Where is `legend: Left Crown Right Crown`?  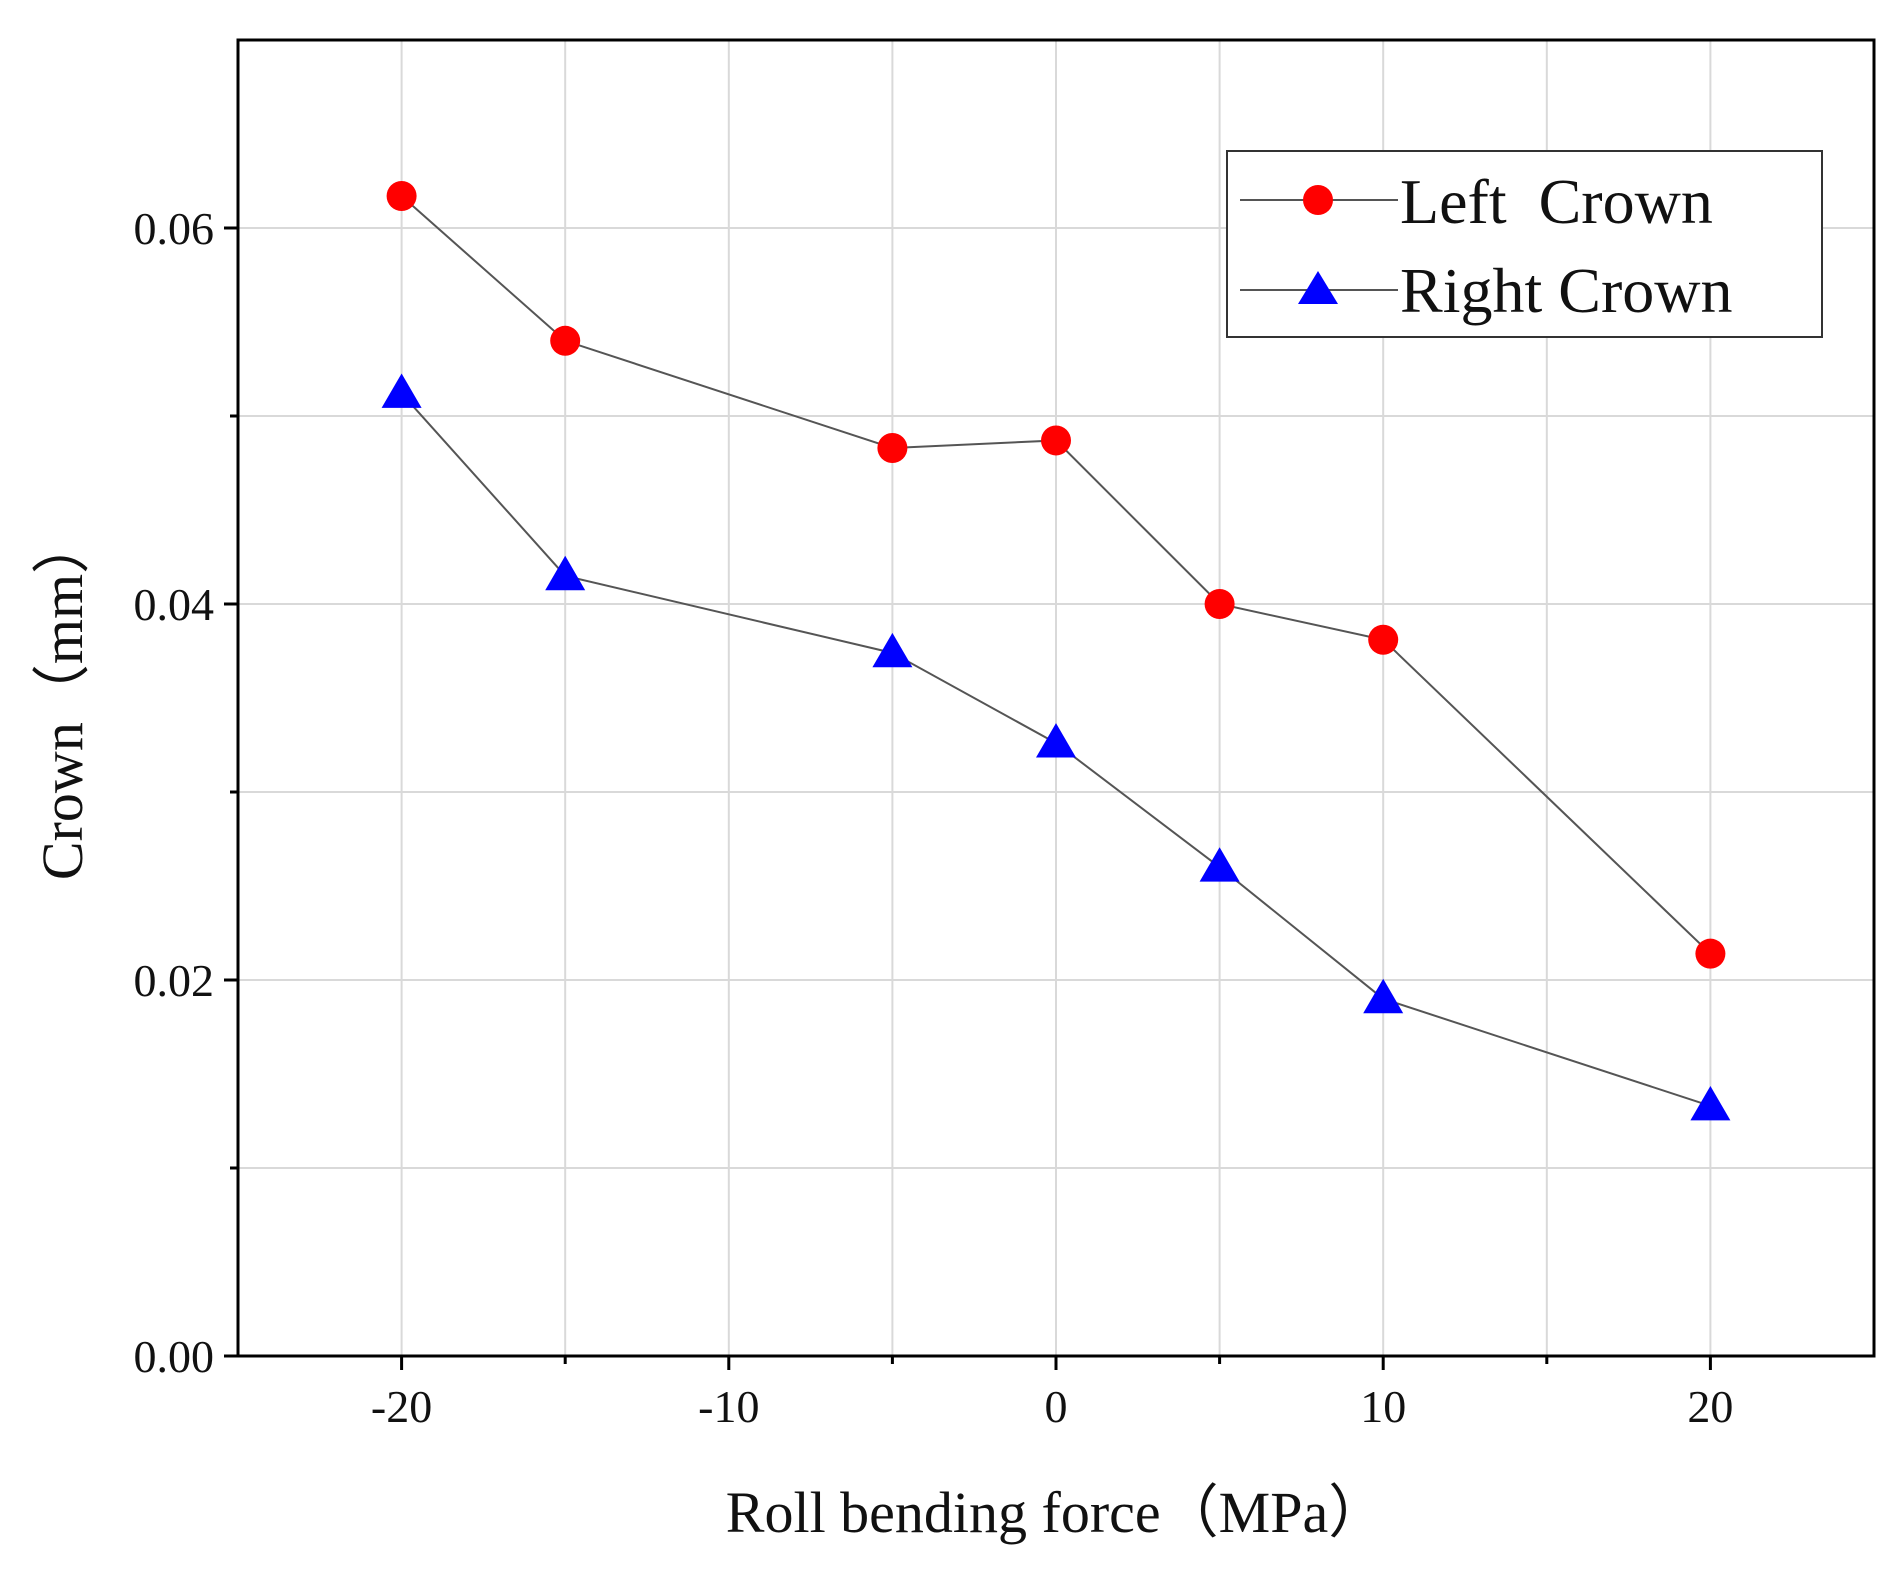 legend: Left Crown Right Crown is located at coordinates (1524, 244).